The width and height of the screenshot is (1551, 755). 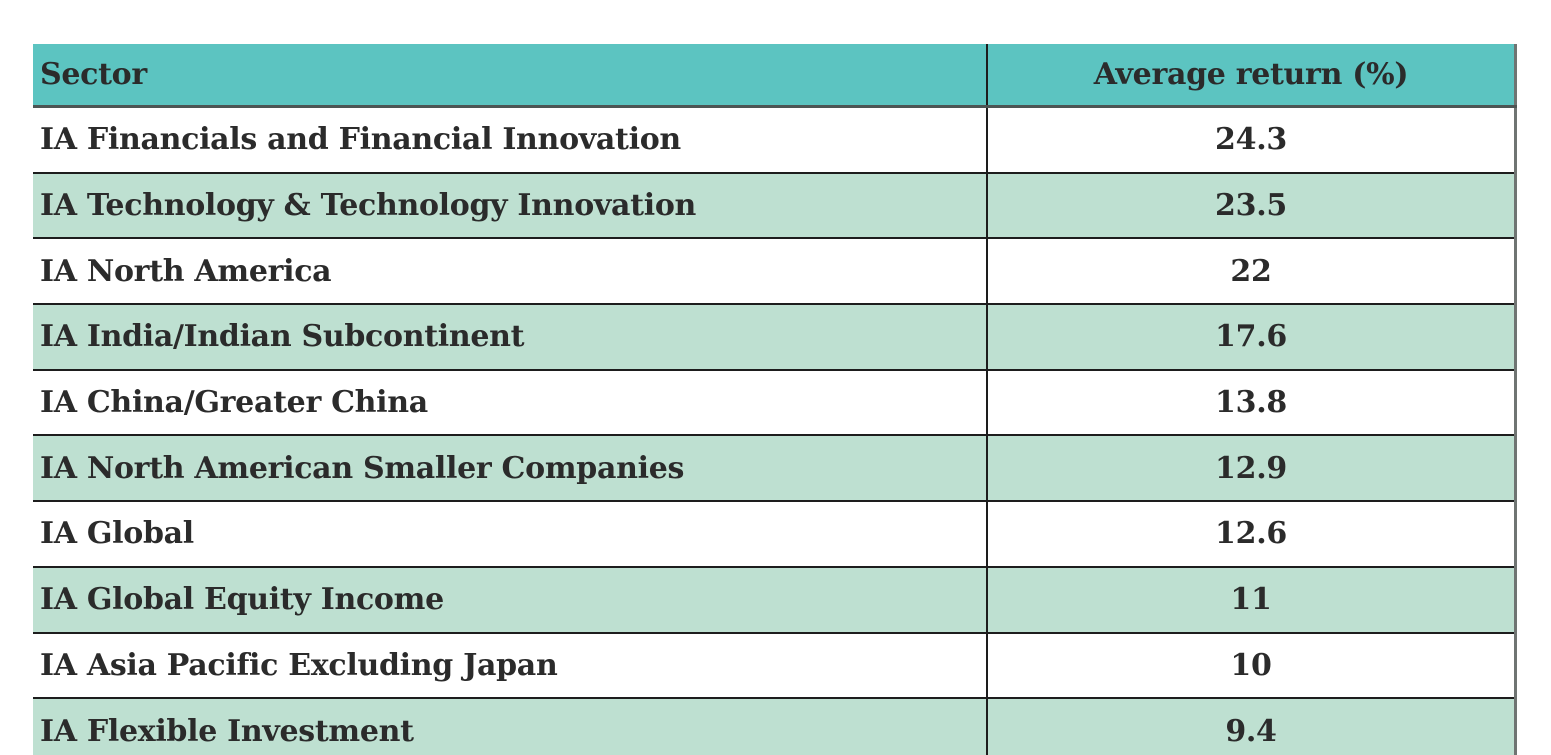 I want to click on sector-cell: IA North America, so click(x=510, y=272).